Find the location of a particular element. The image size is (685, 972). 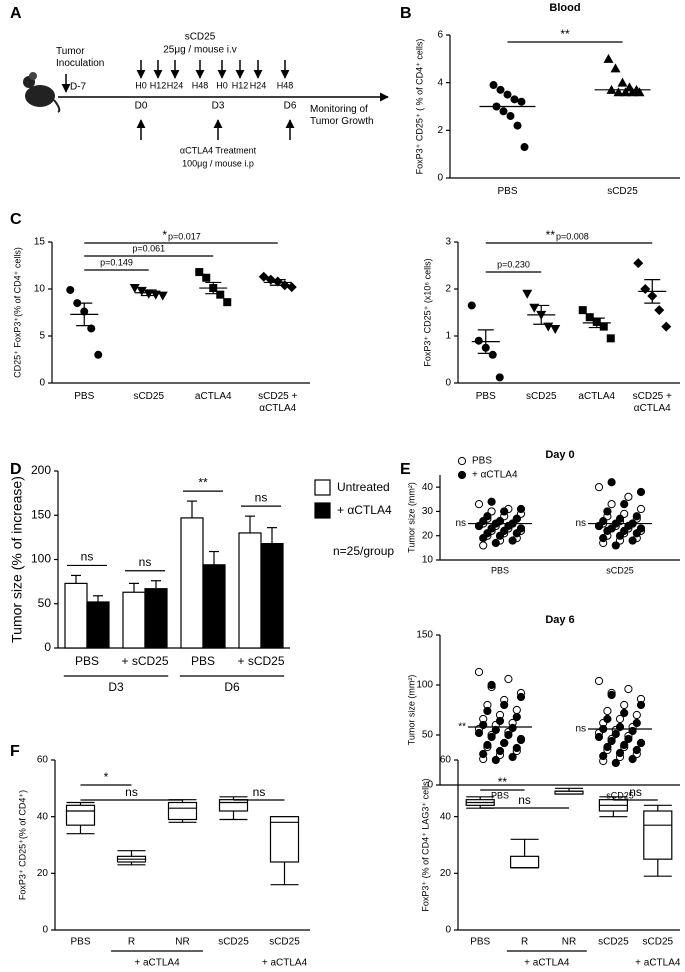

panel-label: D is located at coordinates (16, 469).